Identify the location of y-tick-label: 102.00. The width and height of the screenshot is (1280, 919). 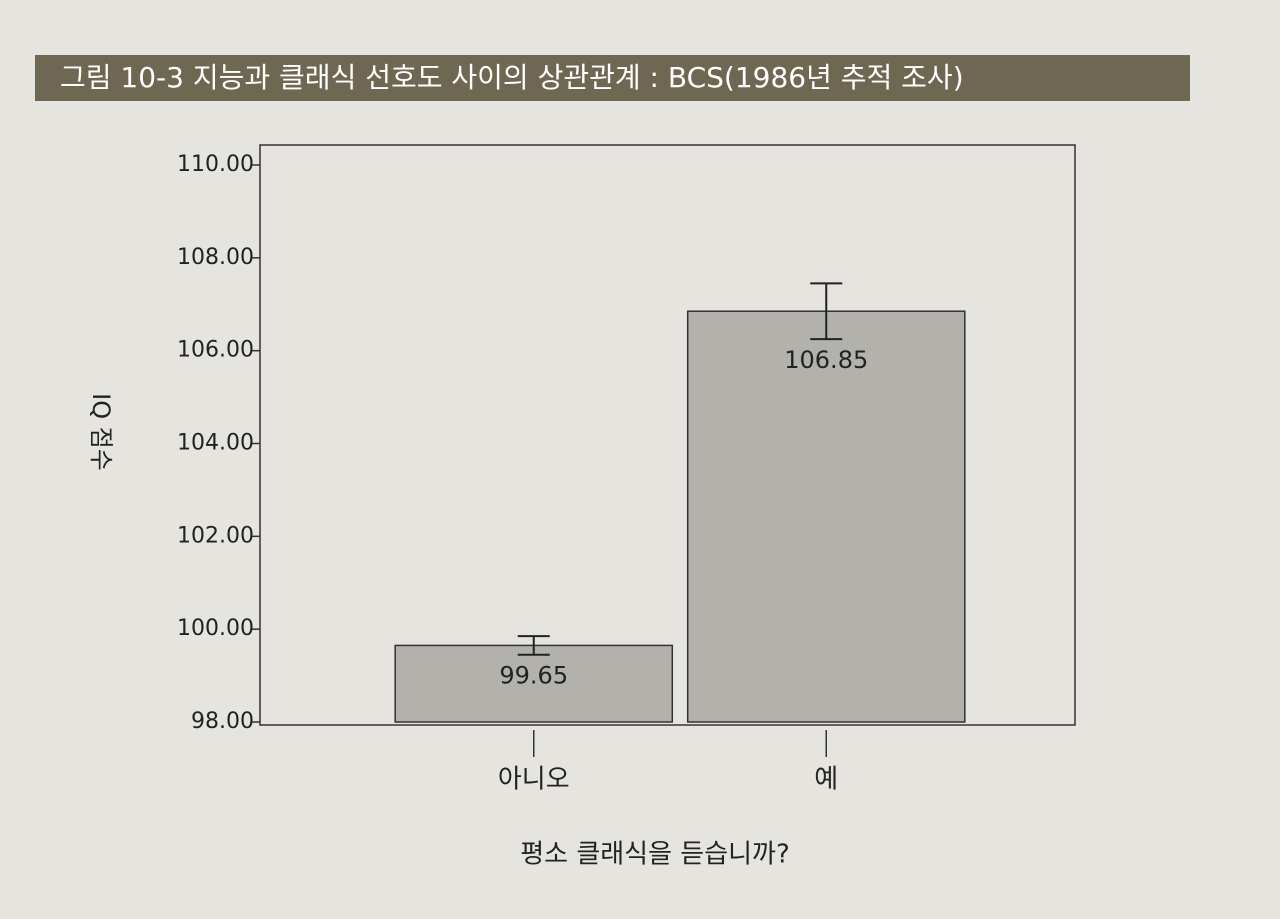
(215, 535).